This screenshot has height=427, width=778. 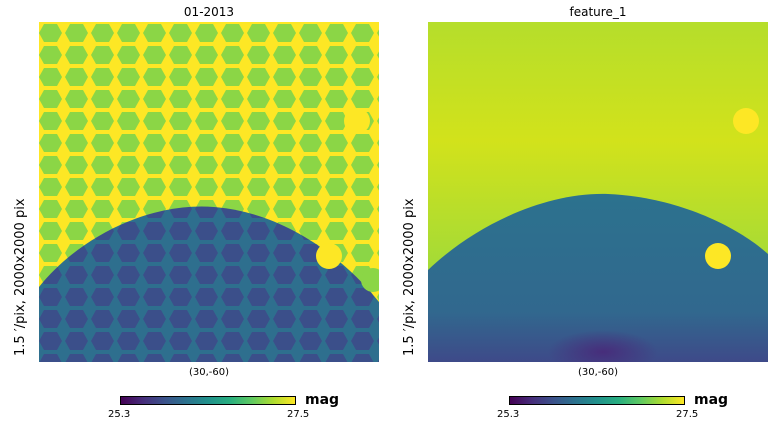 I want to click on panel-title: 01-2013, so click(x=209, y=12).